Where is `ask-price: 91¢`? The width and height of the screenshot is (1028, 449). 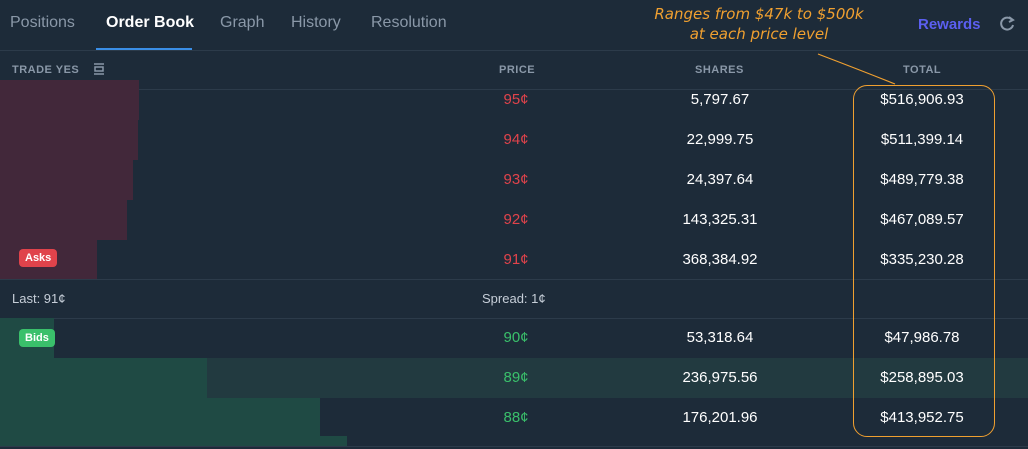
ask-price: 91¢ is located at coordinates (516, 259).